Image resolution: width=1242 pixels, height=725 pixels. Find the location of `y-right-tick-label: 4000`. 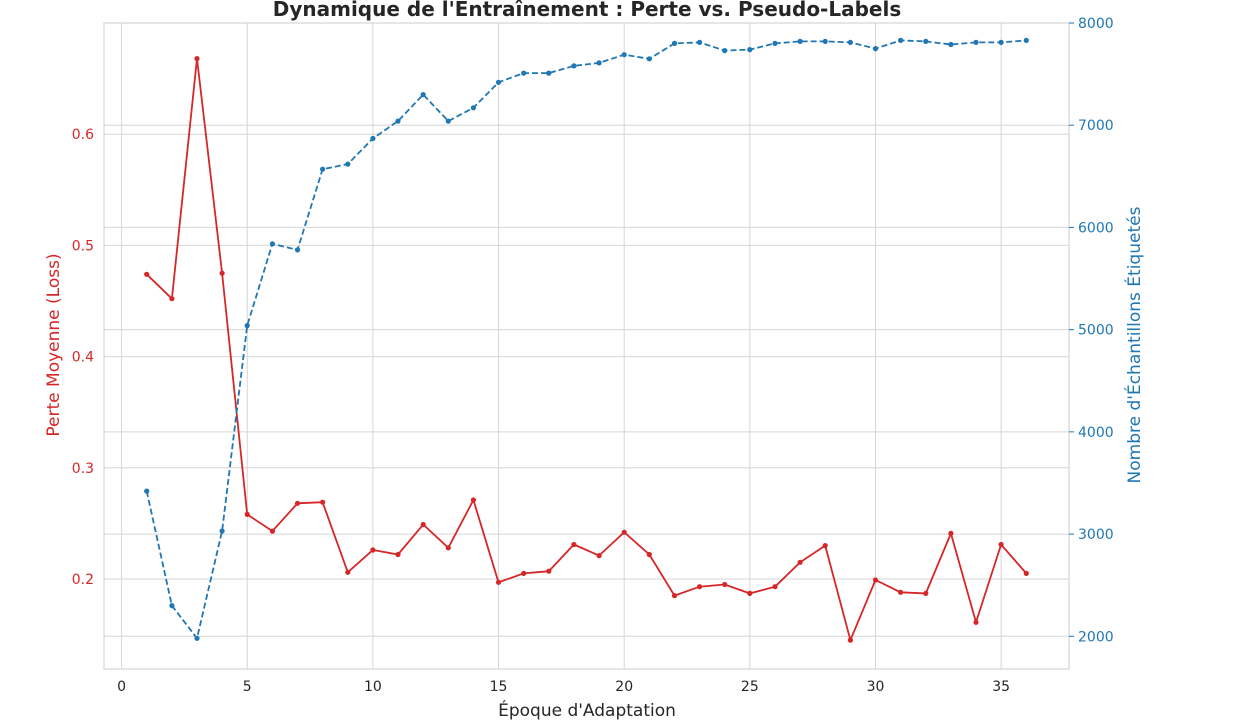

y-right-tick-label: 4000 is located at coordinates (1096, 433).